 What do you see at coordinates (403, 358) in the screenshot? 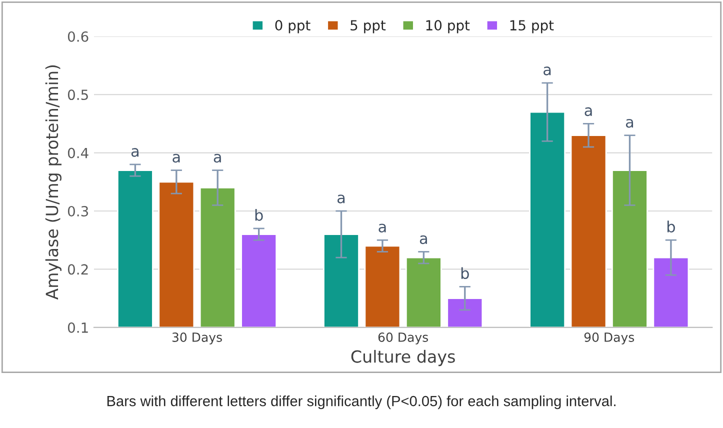
I see `x-axis-title: Culture days` at bounding box center [403, 358].